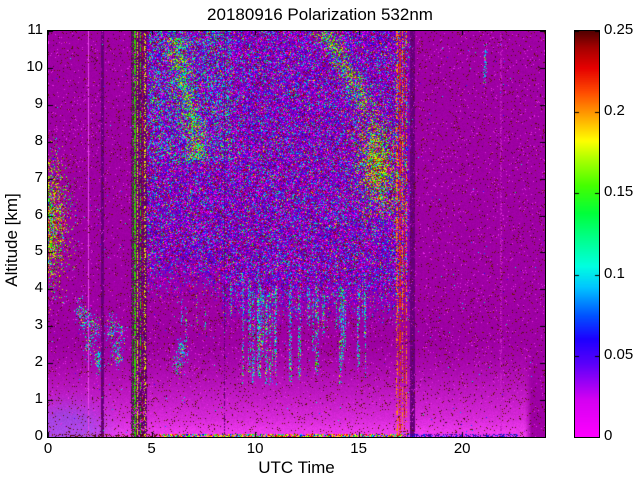  I want to click on colorbar-tick-label: 0.2, so click(614, 111).